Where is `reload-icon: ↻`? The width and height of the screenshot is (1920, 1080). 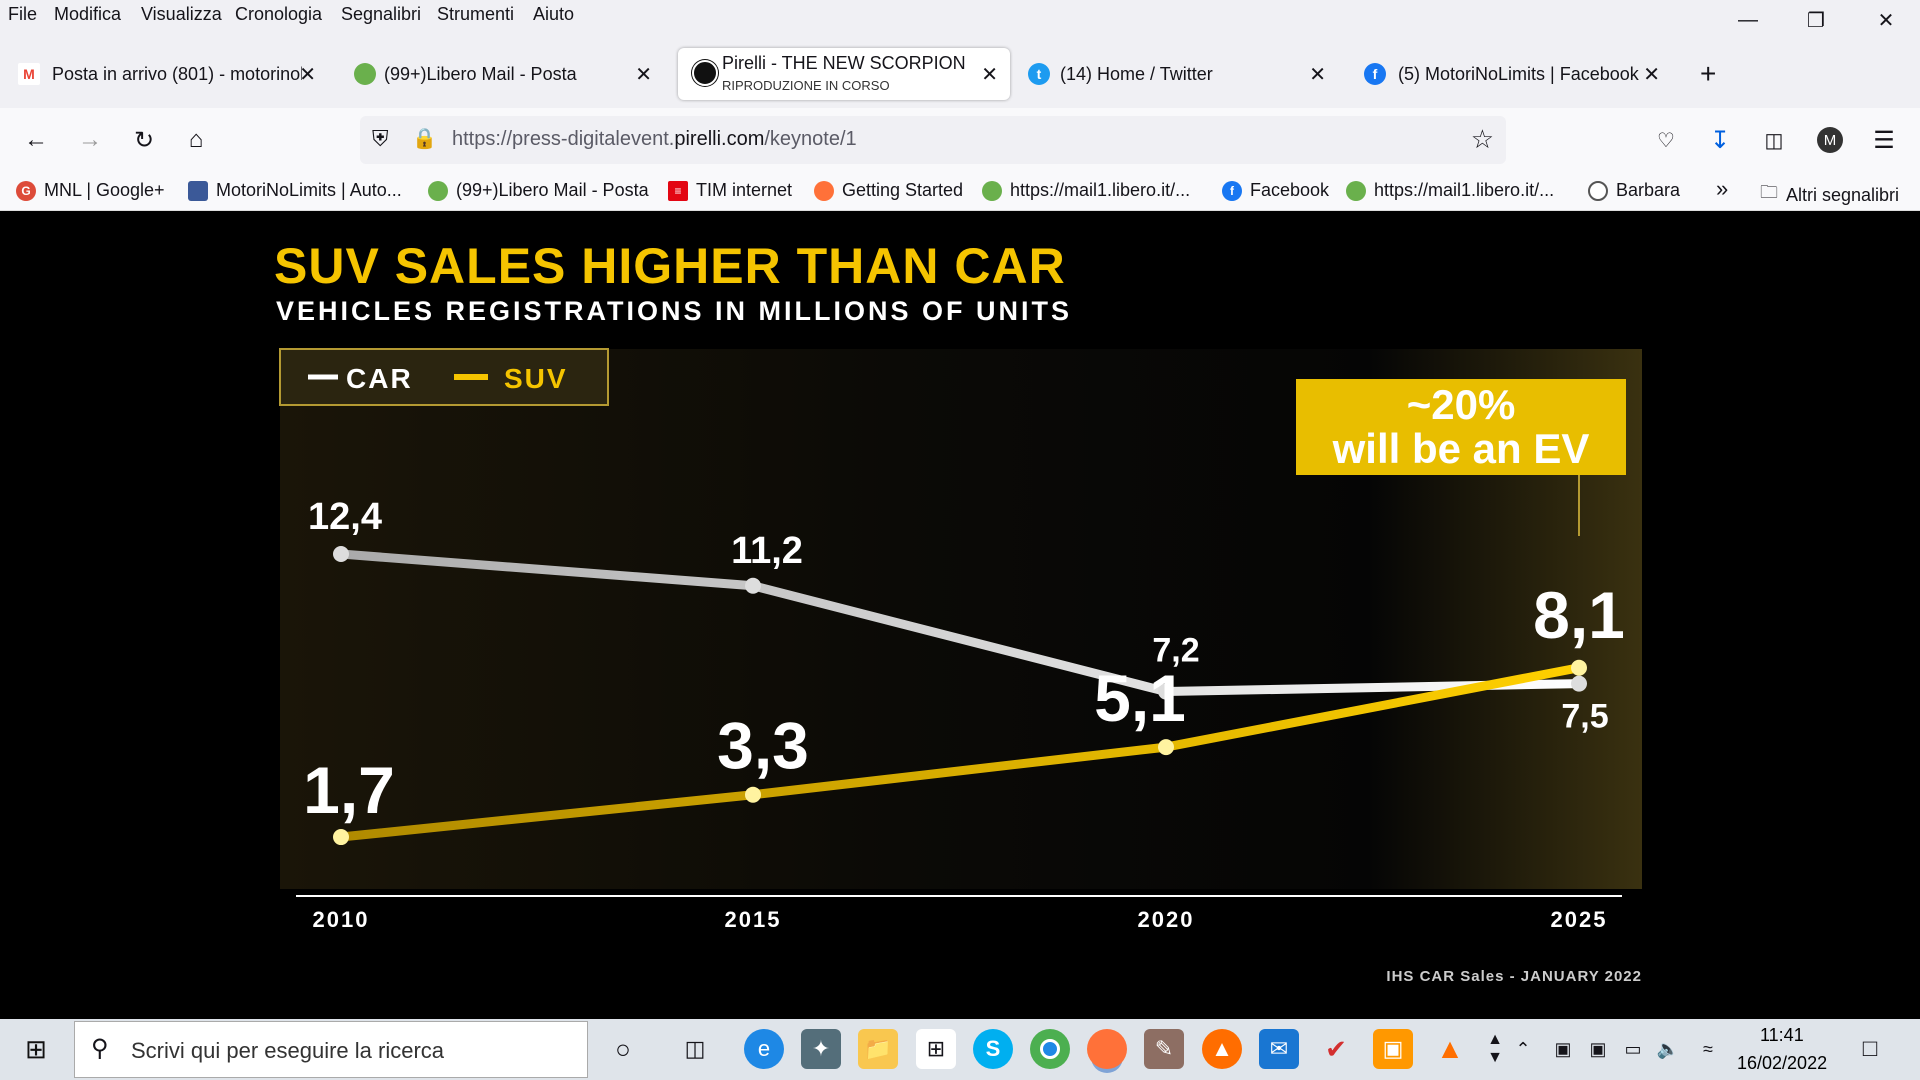
reload-icon: ↻ is located at coordinates (144, 140).